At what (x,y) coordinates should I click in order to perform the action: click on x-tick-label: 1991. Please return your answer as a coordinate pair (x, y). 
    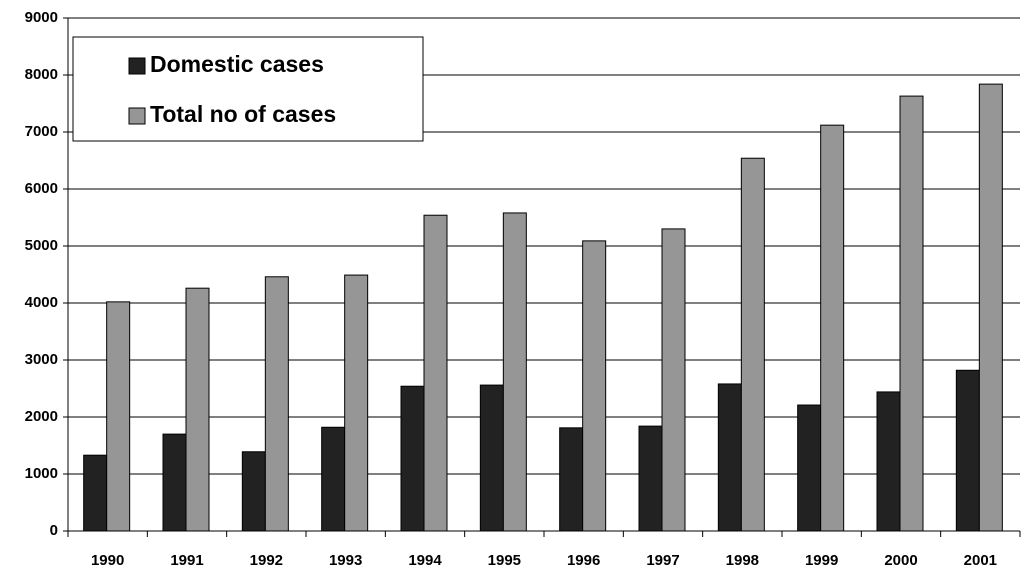
    Looking at the image, I should click on (186, 560).